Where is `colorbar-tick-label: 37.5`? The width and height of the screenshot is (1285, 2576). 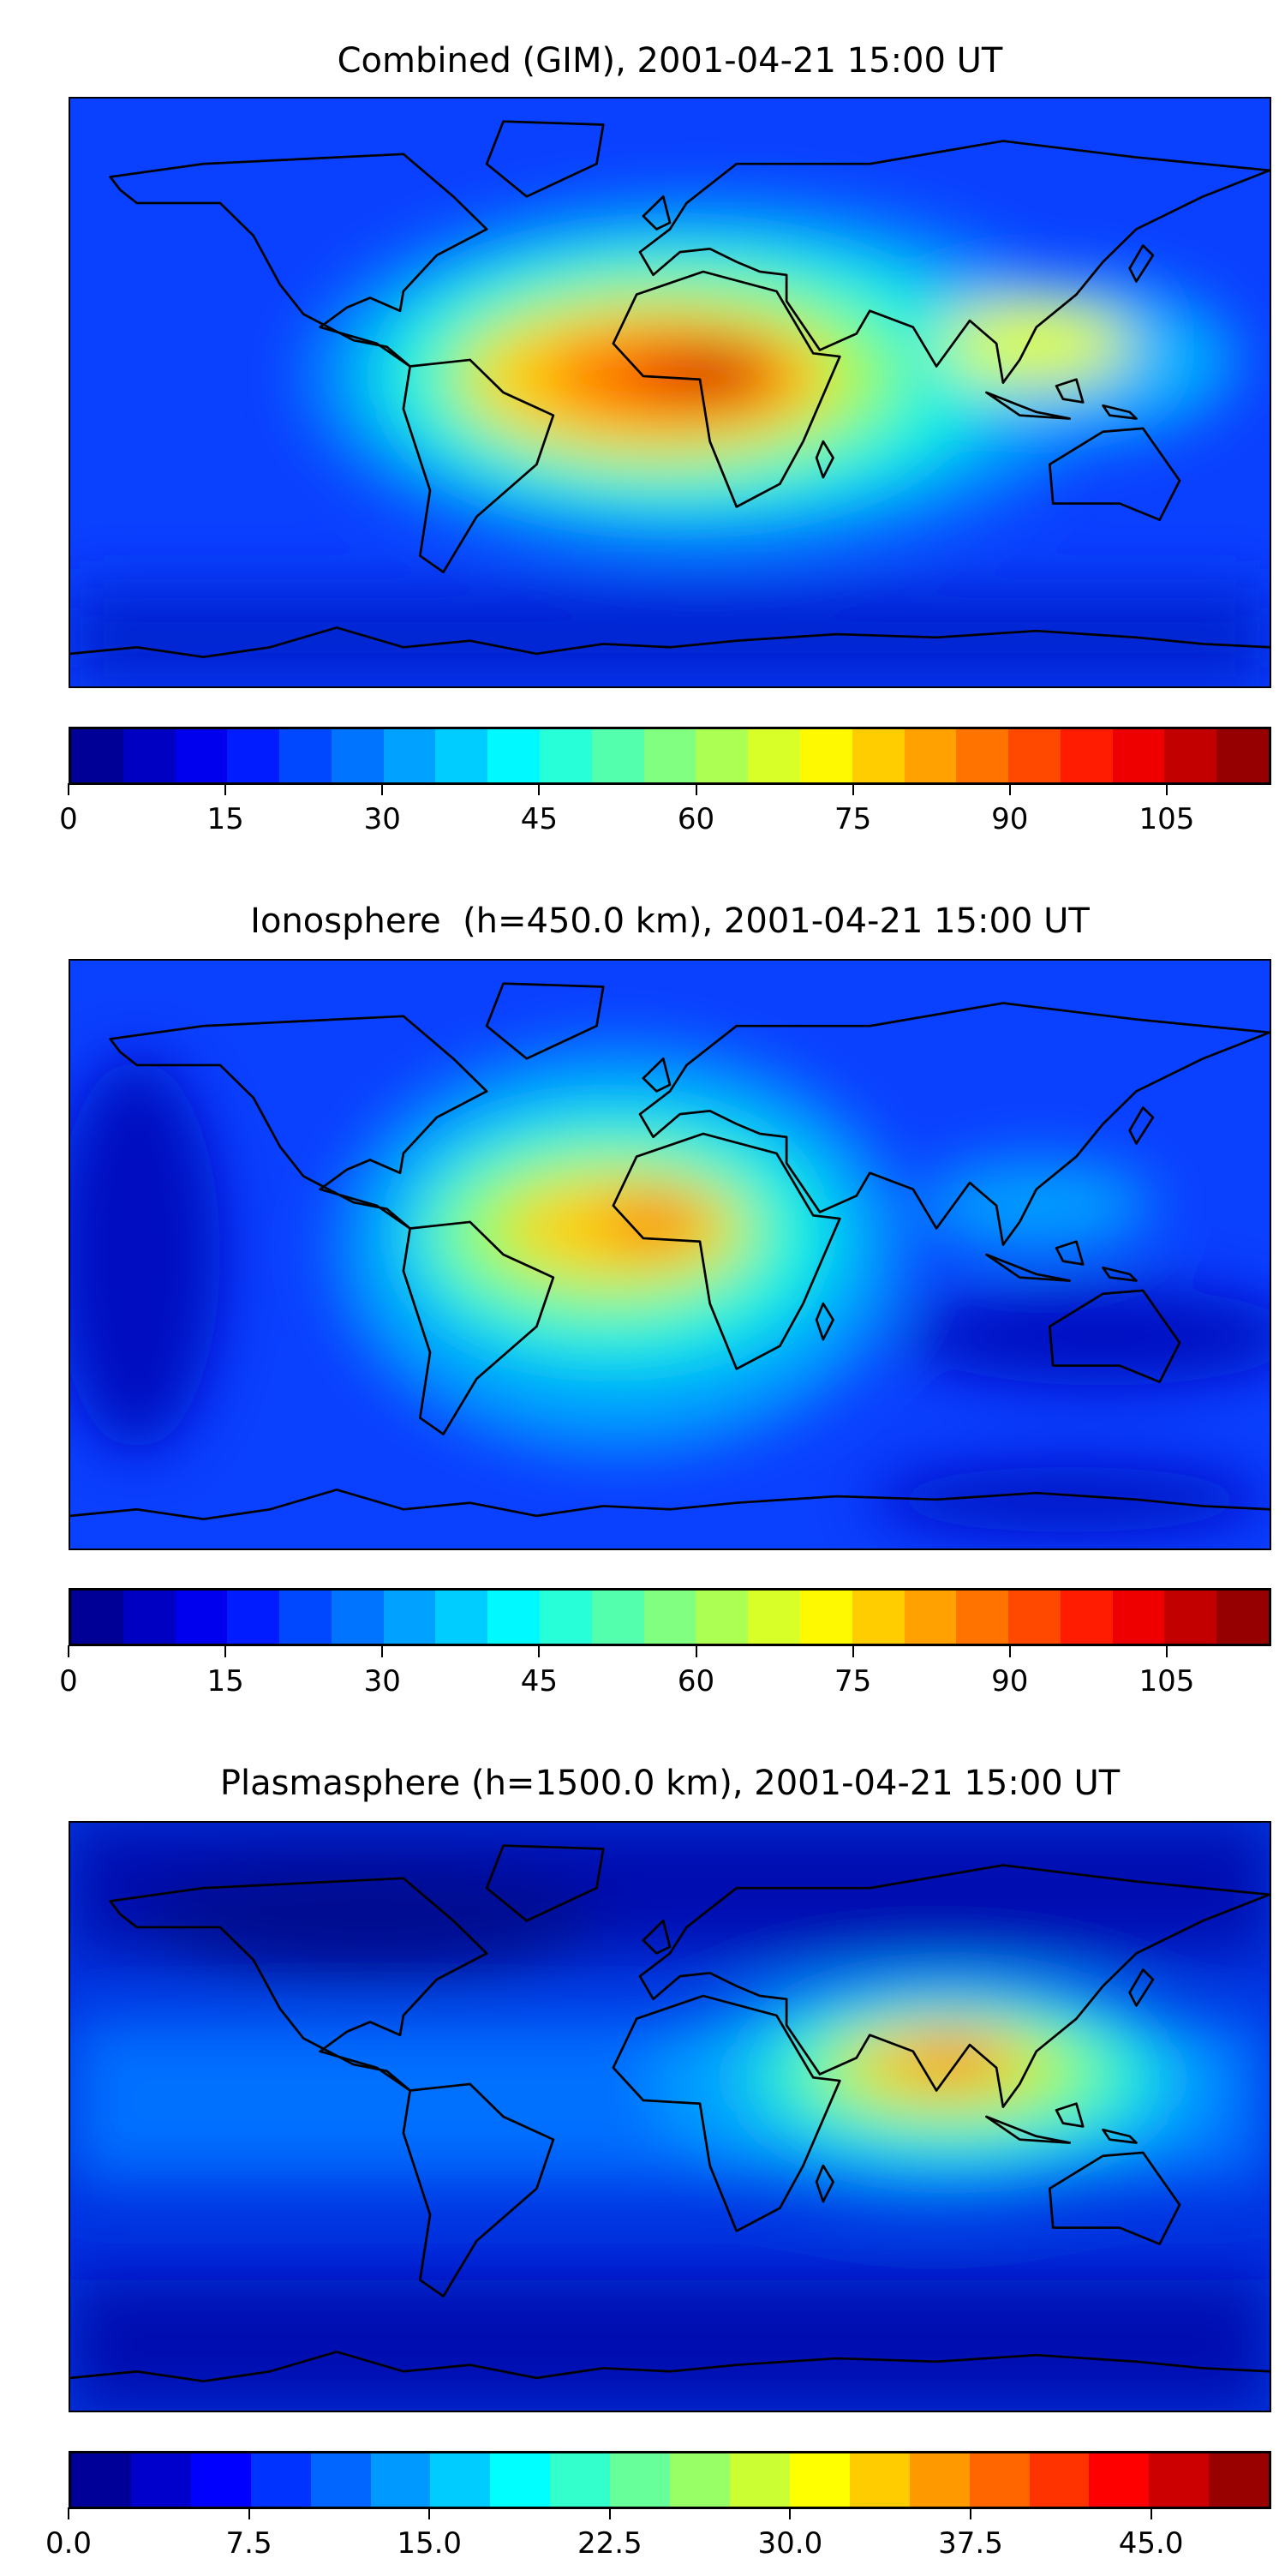
colorbar-tick-label: 37.5 is located at coordinates (971, 2543).